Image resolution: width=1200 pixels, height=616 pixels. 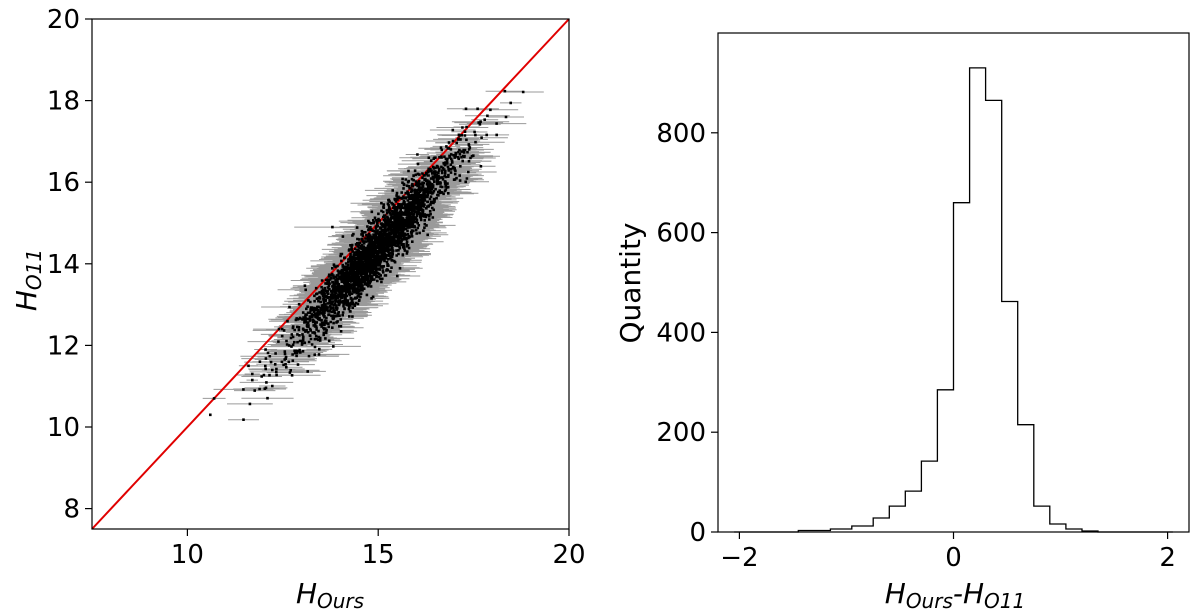 I want to click on scatter-y-tick-label: 18, so click(x=63, y=102).